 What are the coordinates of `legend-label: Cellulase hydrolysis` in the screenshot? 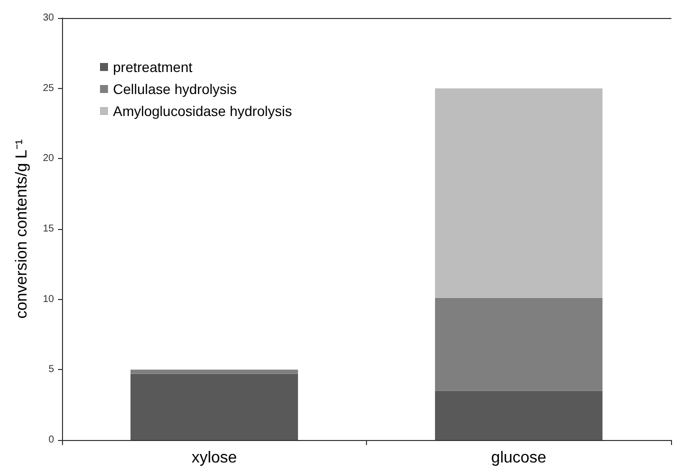 It's located at (175, 89).